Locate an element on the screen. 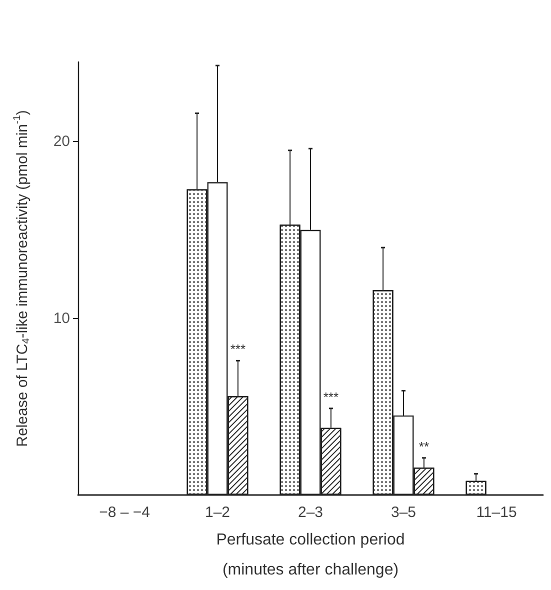  x-tick-label: −8 – −4 is located at coordinates (124, 512).